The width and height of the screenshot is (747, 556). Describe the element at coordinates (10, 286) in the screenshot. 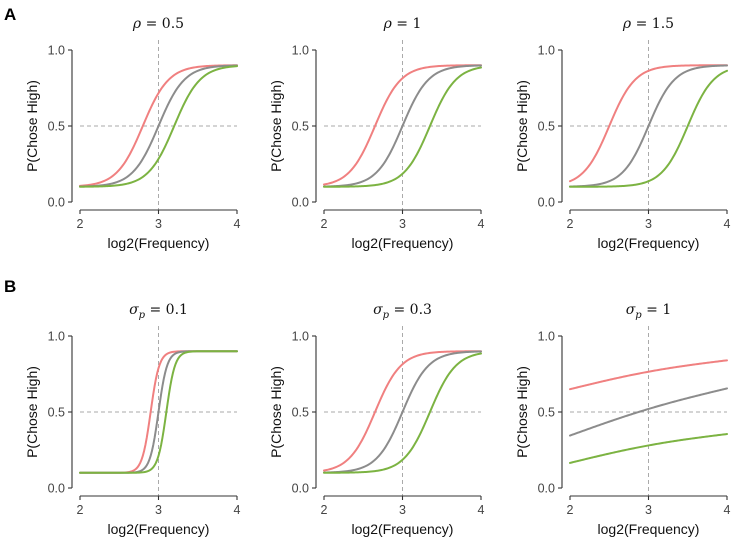

I see `panel-label-b: B` at that location.